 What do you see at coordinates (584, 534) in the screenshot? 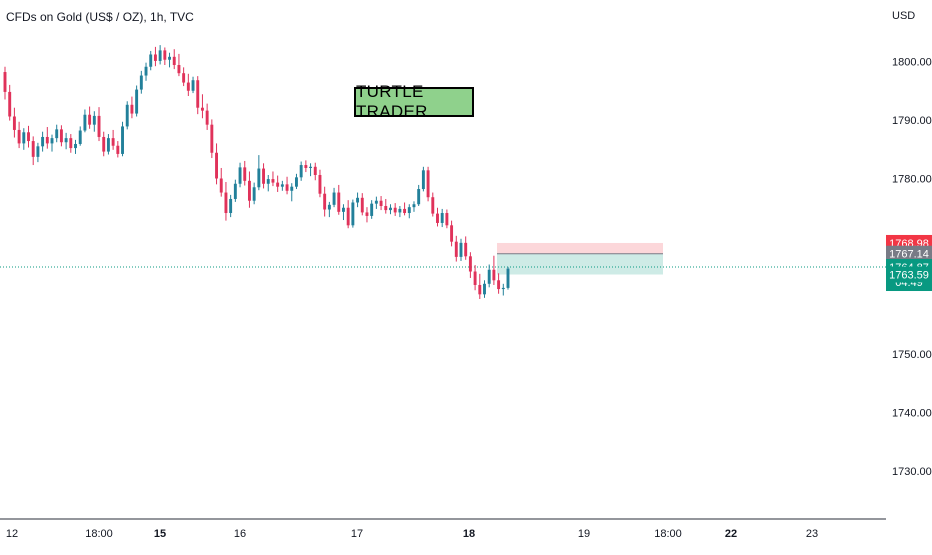
I see `time-tick-label: 19` at bounding box center [584, 534].